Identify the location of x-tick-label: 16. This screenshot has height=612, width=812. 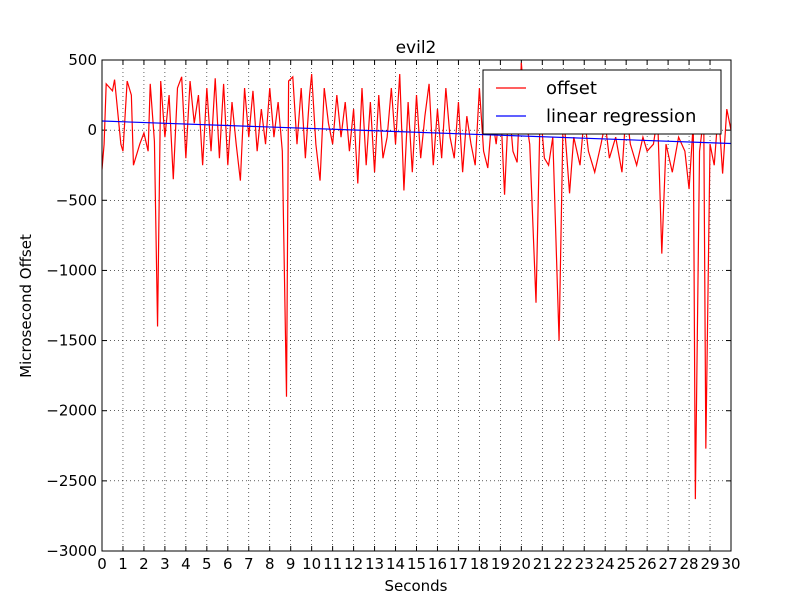
(437, 564).